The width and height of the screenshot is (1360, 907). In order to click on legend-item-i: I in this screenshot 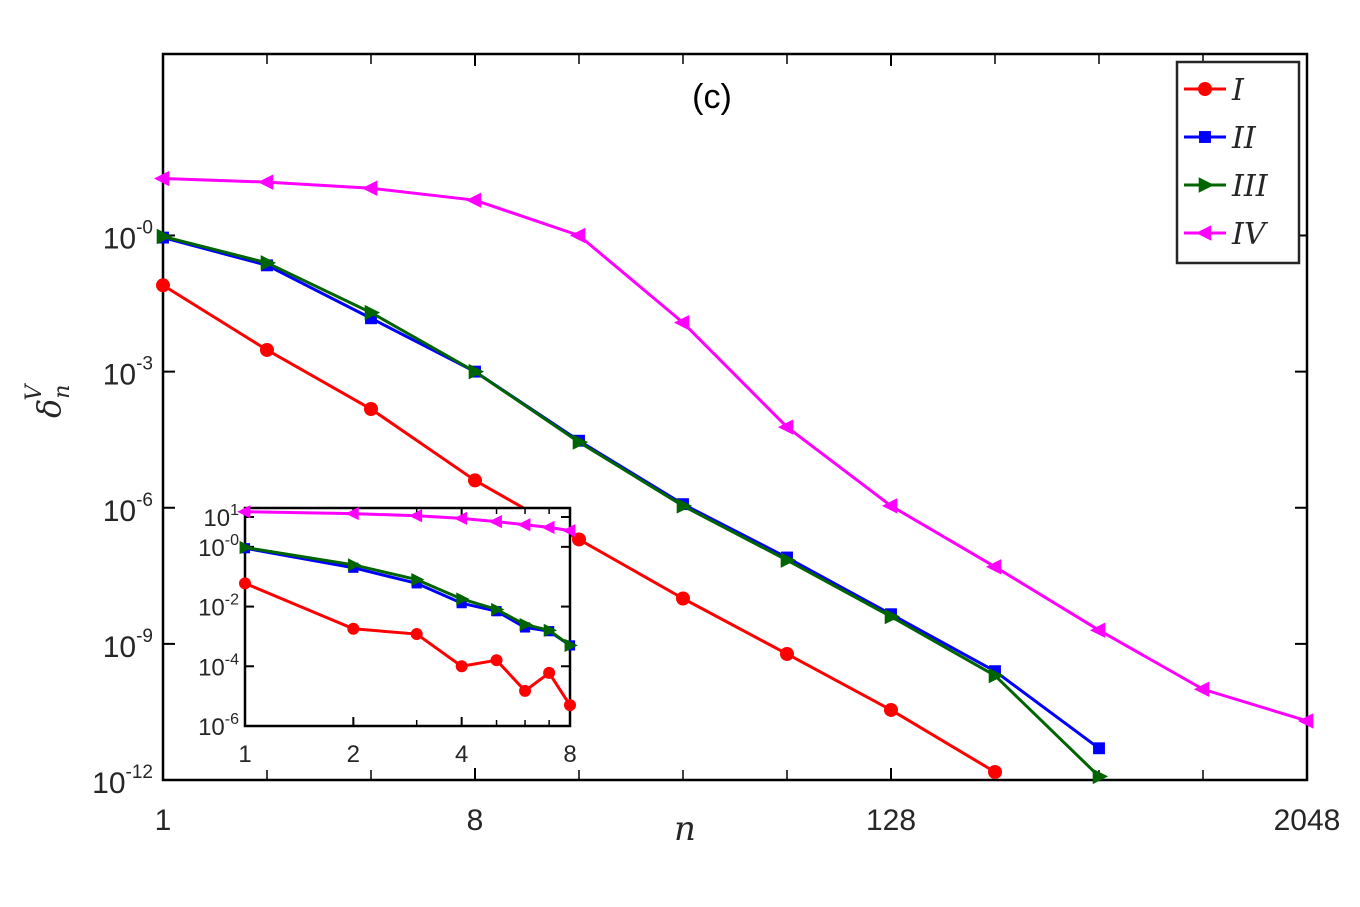, I will do `click(1214, 90)`.